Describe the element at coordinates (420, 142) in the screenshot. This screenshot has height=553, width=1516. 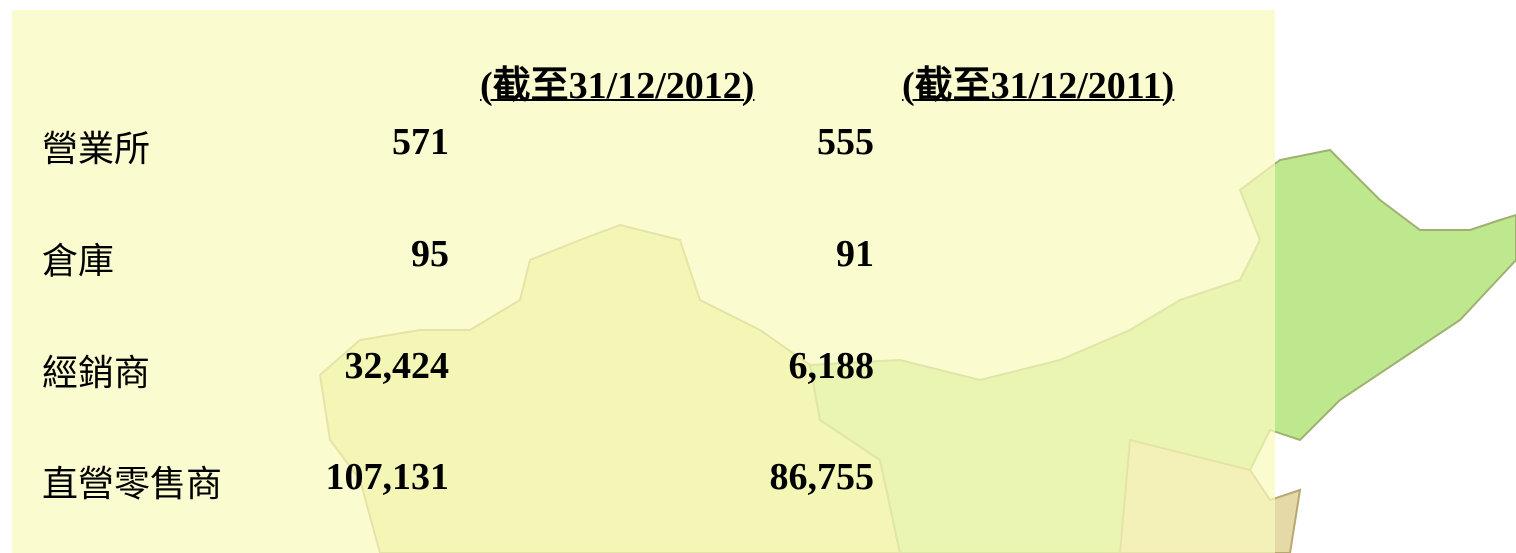
I see `cell-value: 571` at that location.